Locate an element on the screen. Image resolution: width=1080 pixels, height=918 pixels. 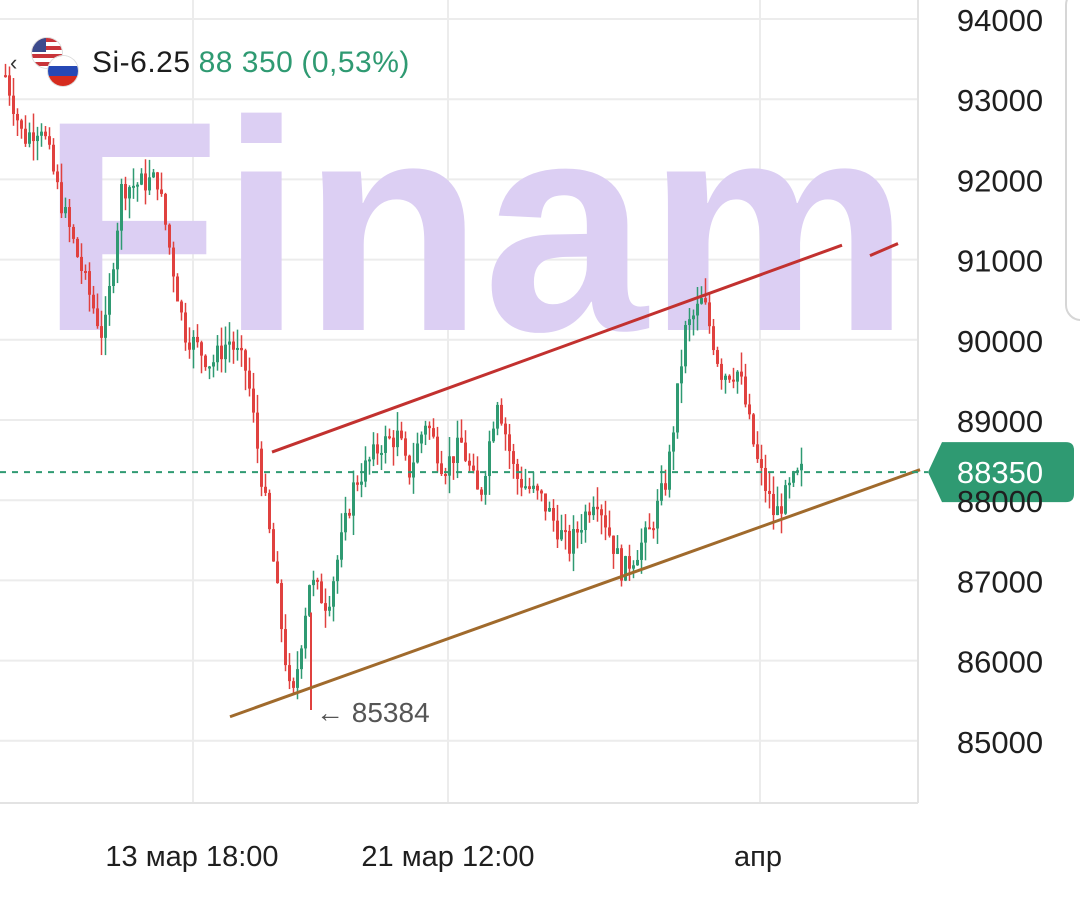
upper-trendline is located at coordinates (557, 348).